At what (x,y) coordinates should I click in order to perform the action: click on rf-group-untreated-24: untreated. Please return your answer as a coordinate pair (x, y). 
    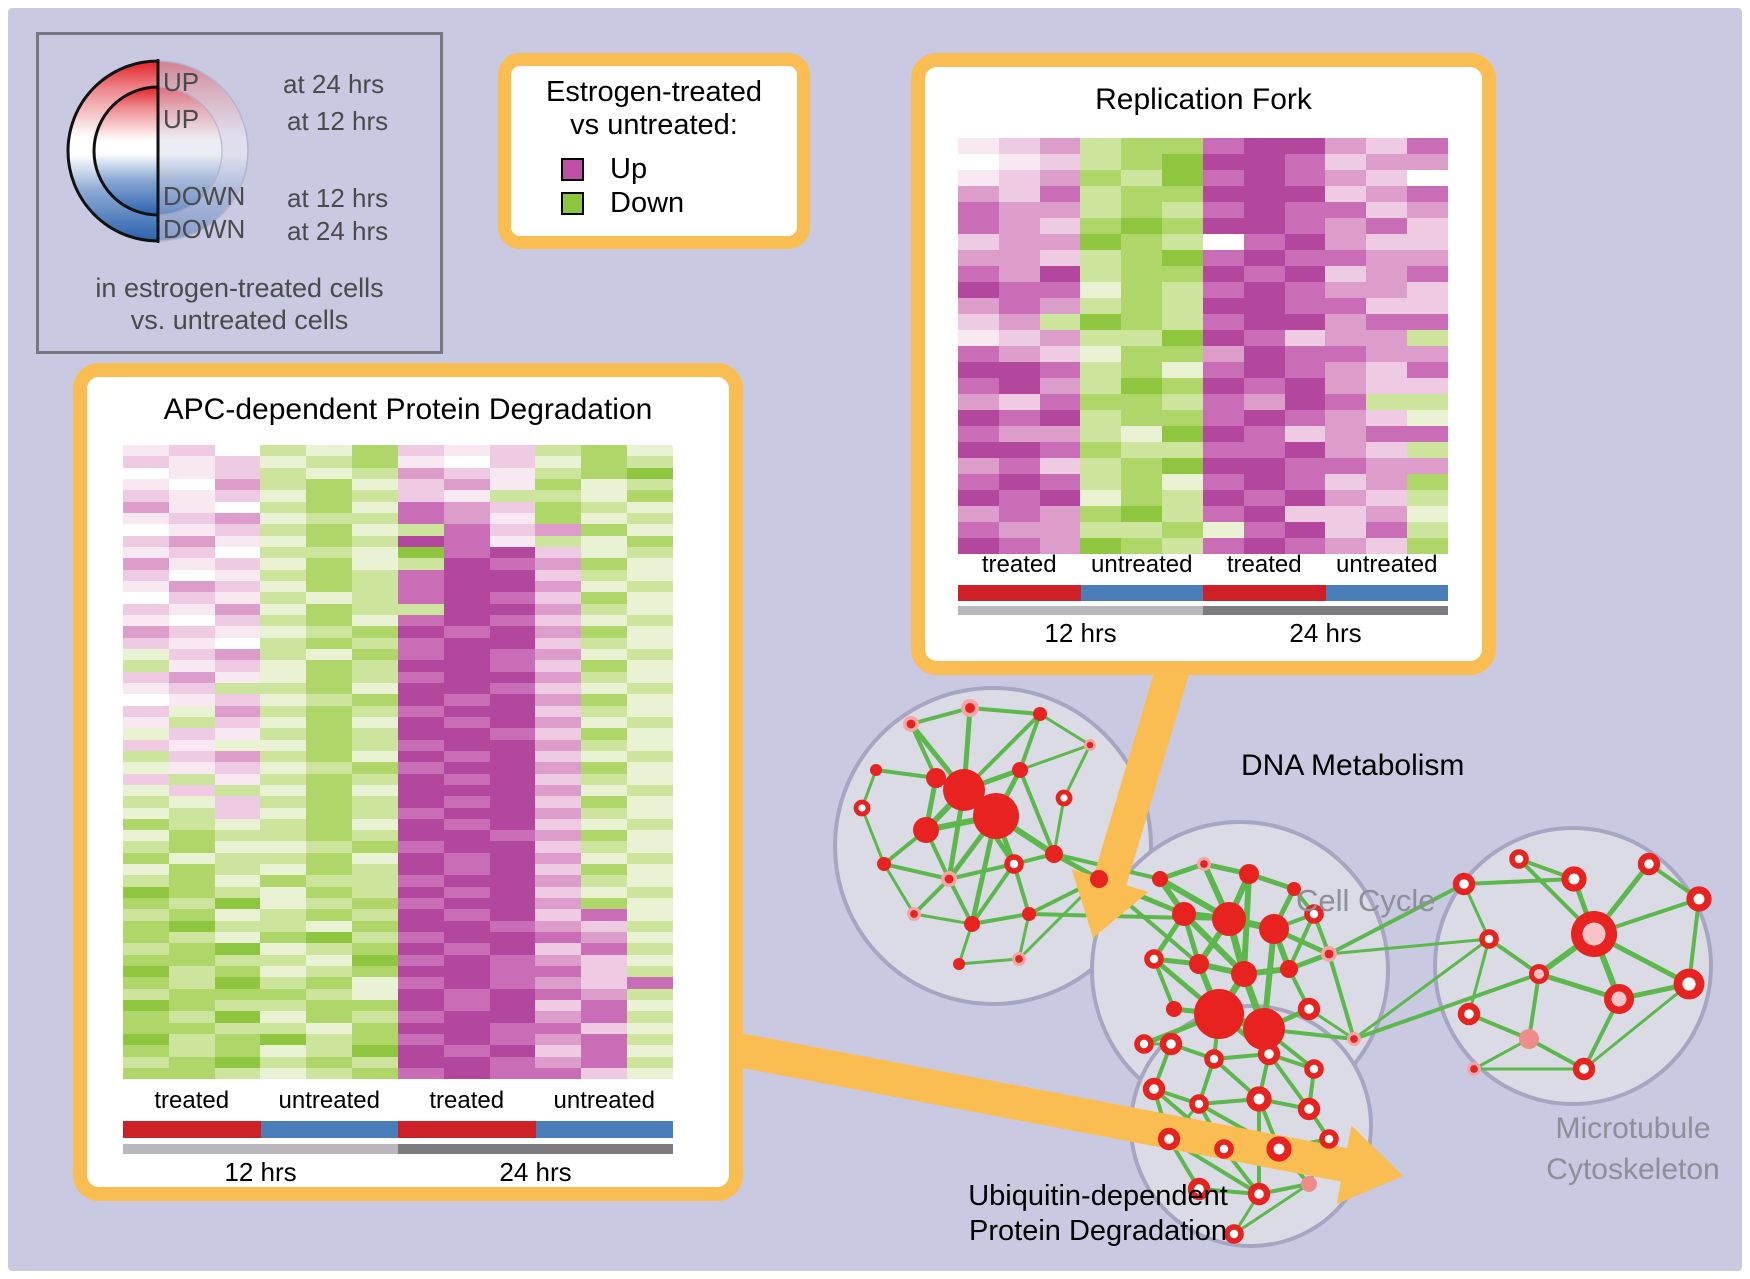
    Looking at the image, I should click on (1387, 564).